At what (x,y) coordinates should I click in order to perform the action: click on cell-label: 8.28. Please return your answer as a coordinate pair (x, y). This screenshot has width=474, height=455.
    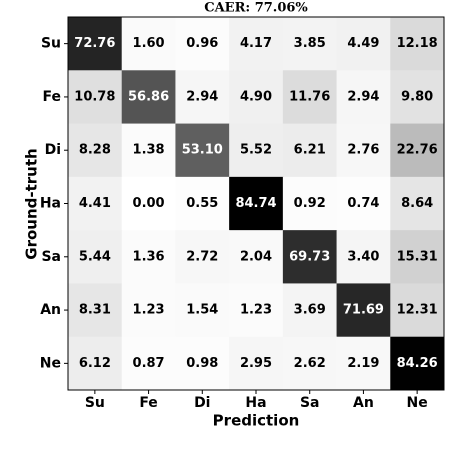
    Looking at the image, I should click on (95, 150).